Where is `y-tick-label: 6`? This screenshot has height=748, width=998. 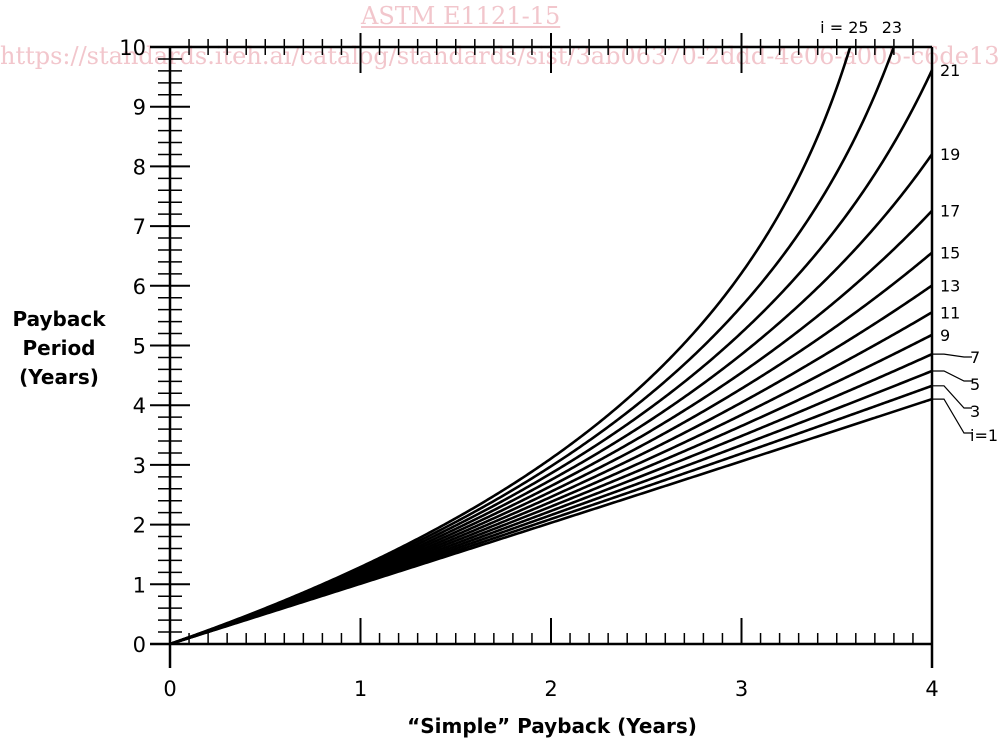
y-tick-label: 6 is located at coordinates (139, 287).